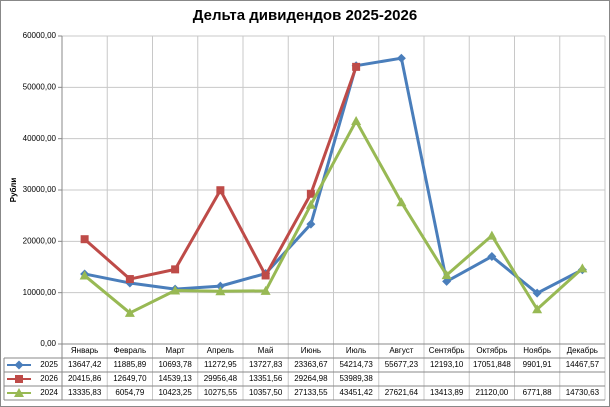 The image size is (610, 407). I want to click on table-value: 14730,63, so click(583, 392).